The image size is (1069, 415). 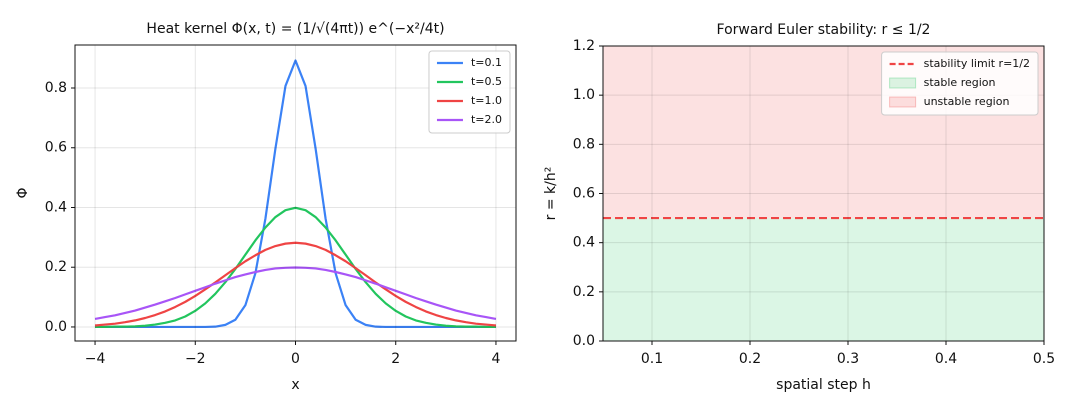 I want to click on x-tick-label: 2, so click(x=395, y=359).